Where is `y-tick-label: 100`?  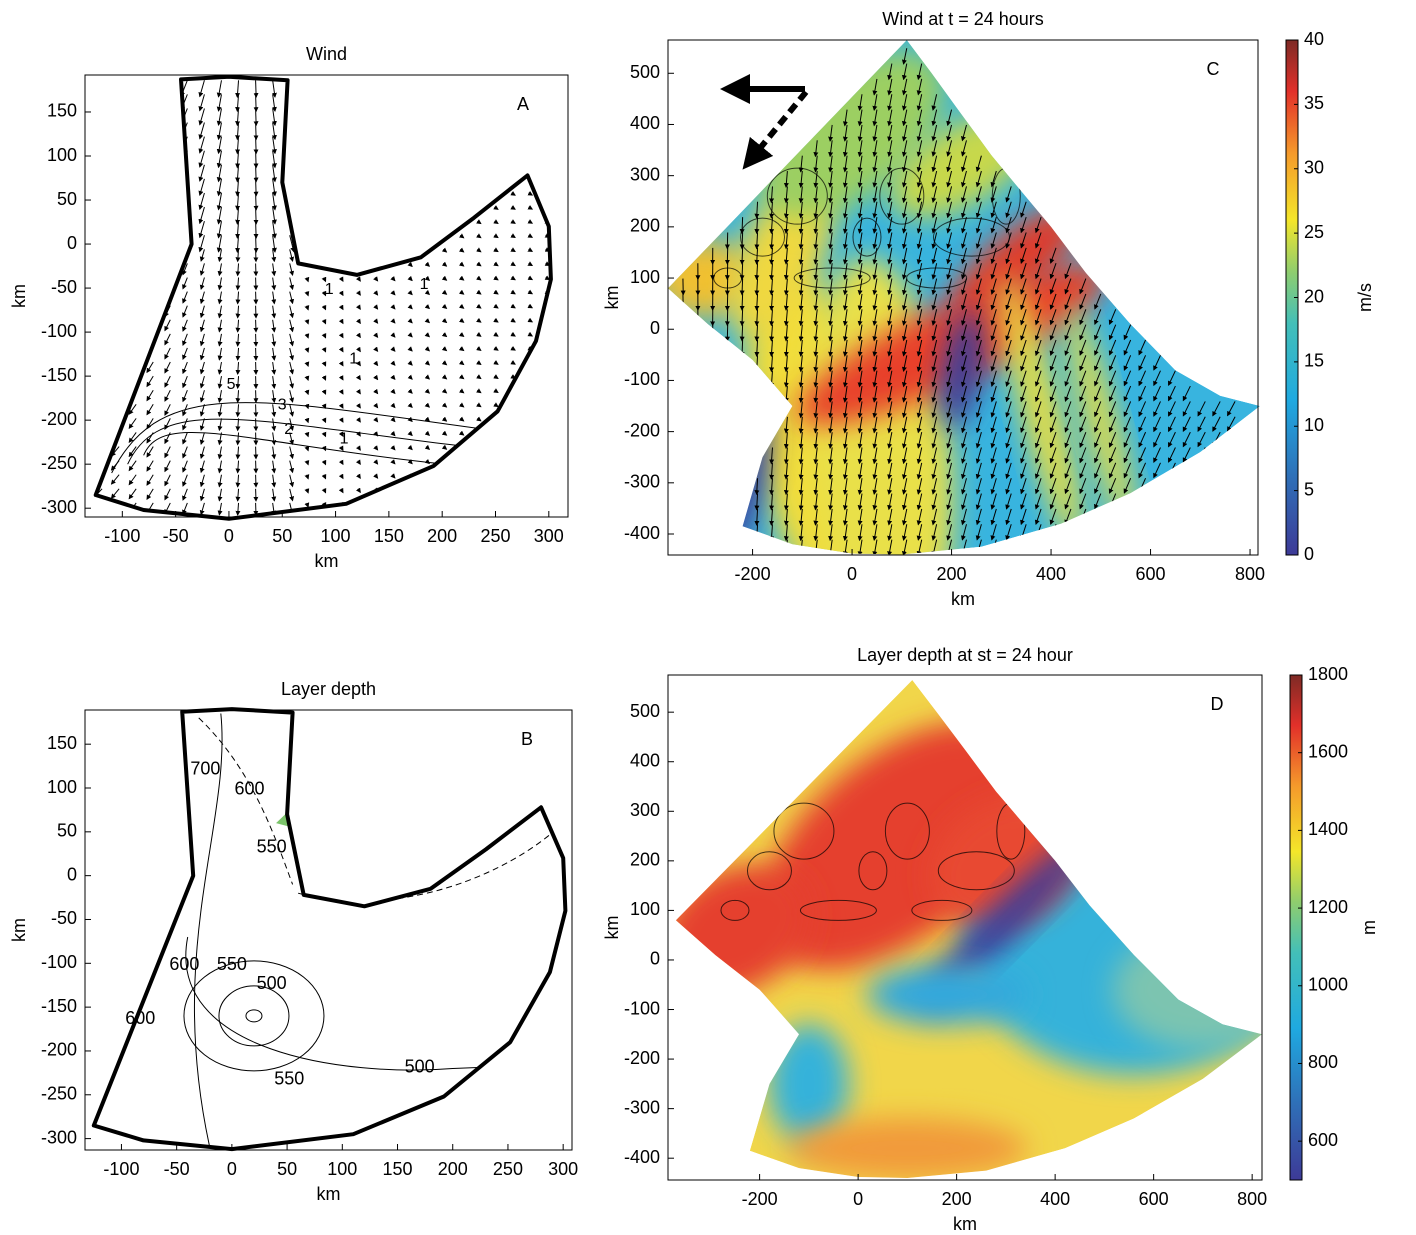
y-tick-label: 100 is located at coordinates (62, 155).